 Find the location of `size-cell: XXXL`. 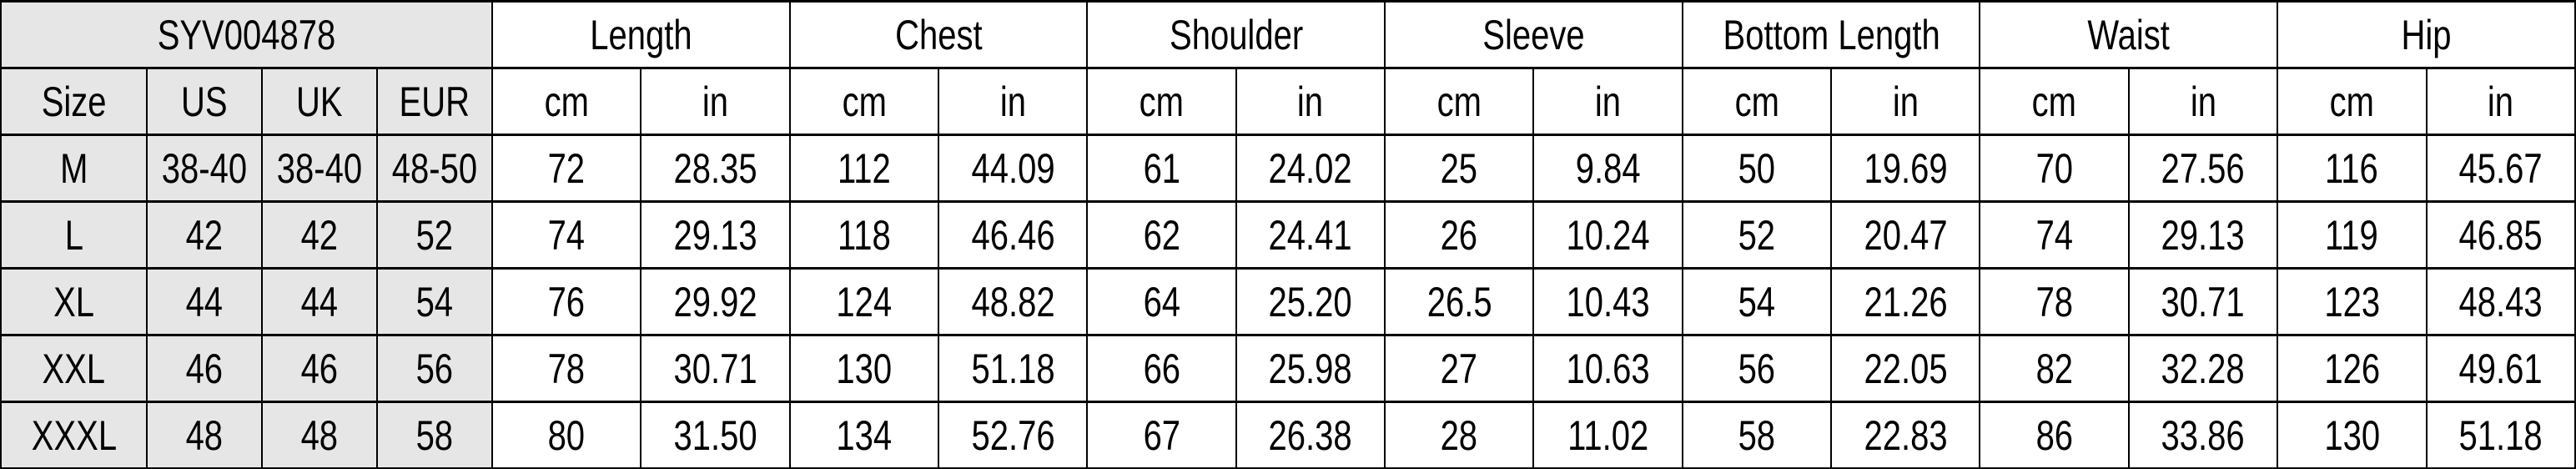

size-cell: XXXL is located at coordinates (74, 435).